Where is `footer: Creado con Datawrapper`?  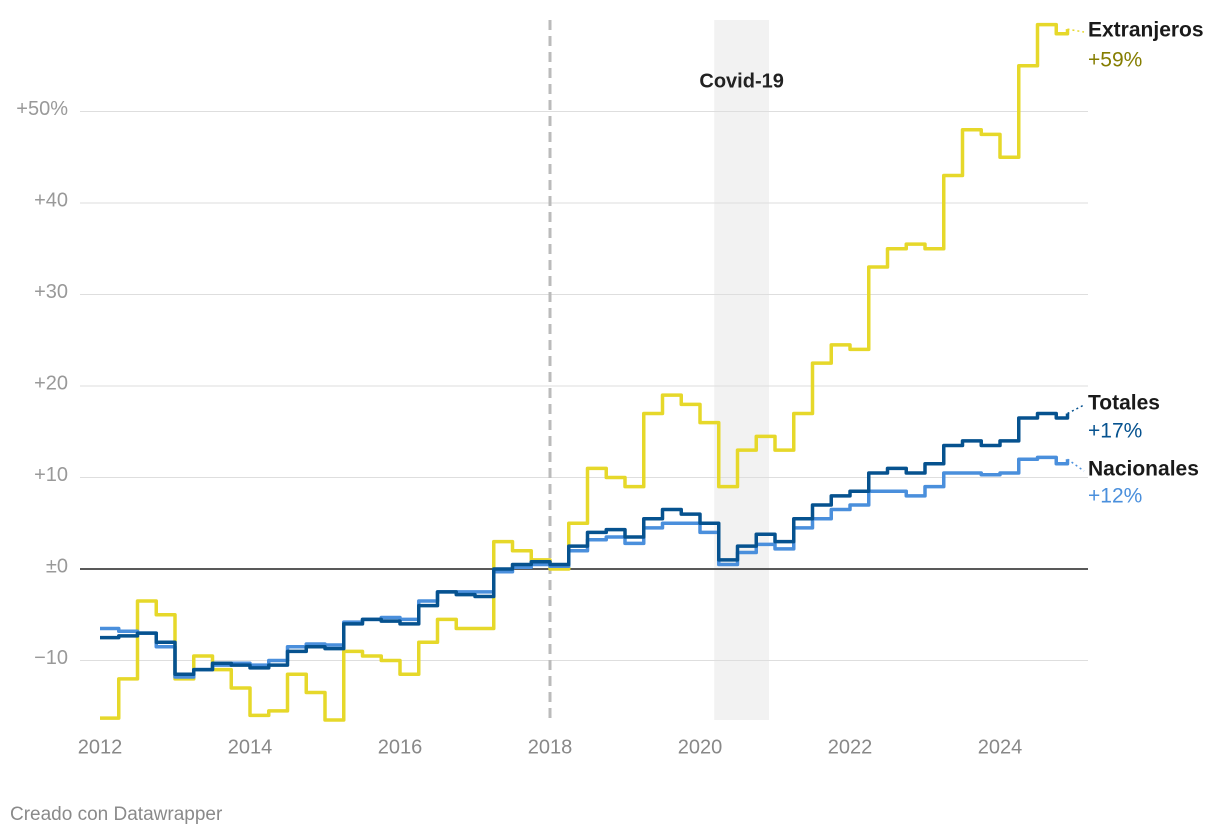
footer: Creado con Datawrapper is located at coordinates (116, 814).